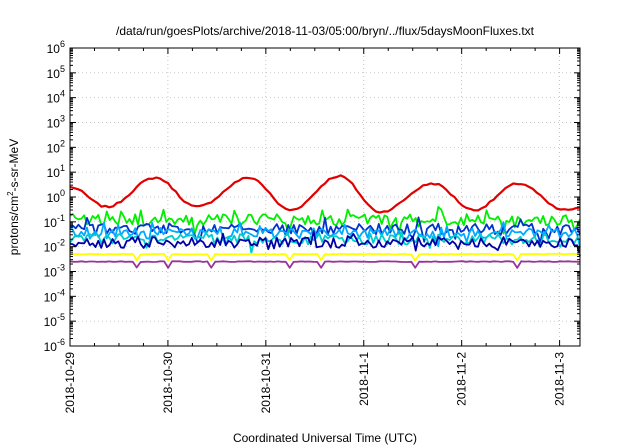  Describe the element at coordinates (54, 221) in the screenshot. I see `y-tick-label: 10⁻¹` at that location.